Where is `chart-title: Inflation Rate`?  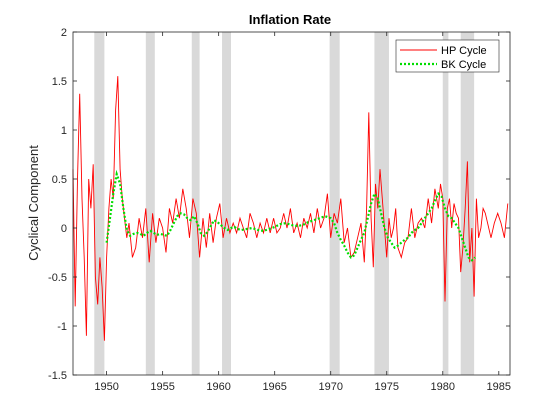
chart-title: Inflation Rate is located at coordinates (290, 19).